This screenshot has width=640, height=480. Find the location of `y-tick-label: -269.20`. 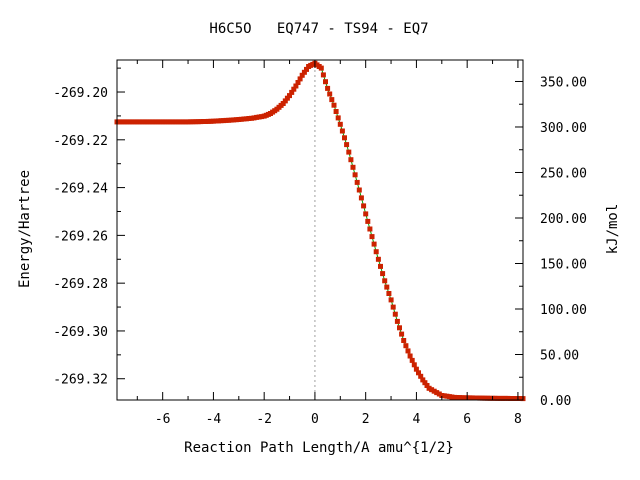

y-tick-label: -269.20 is located at coordinates (80, 93).